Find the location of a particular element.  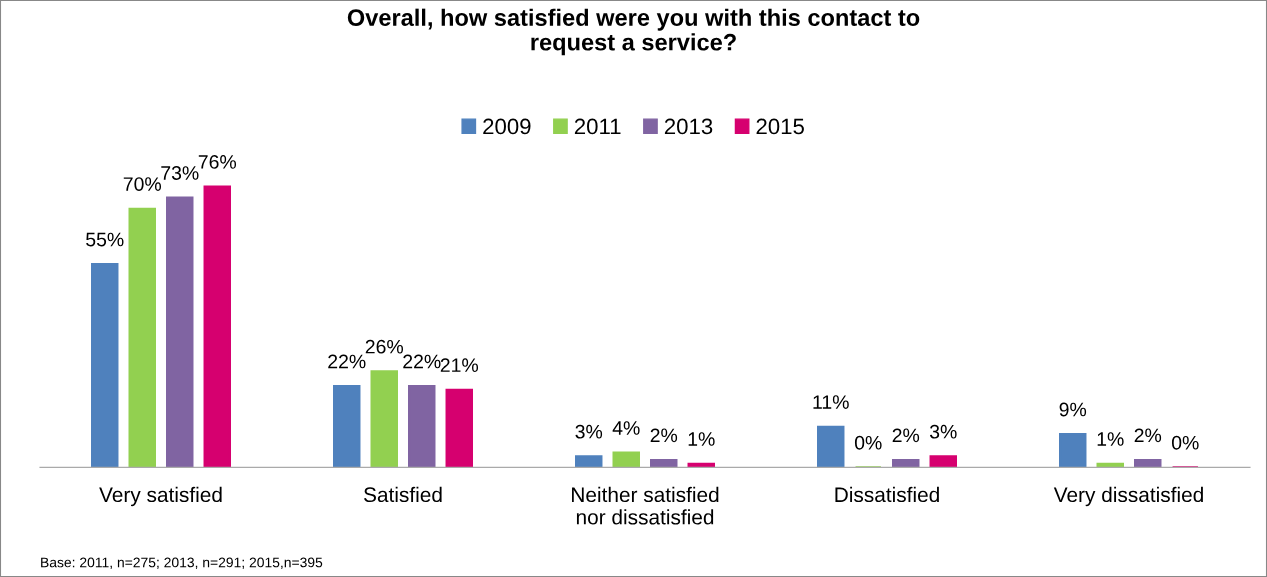

x-tick-label: Neither satisfied nor dissatisfied is located at coordinates (645, 505).